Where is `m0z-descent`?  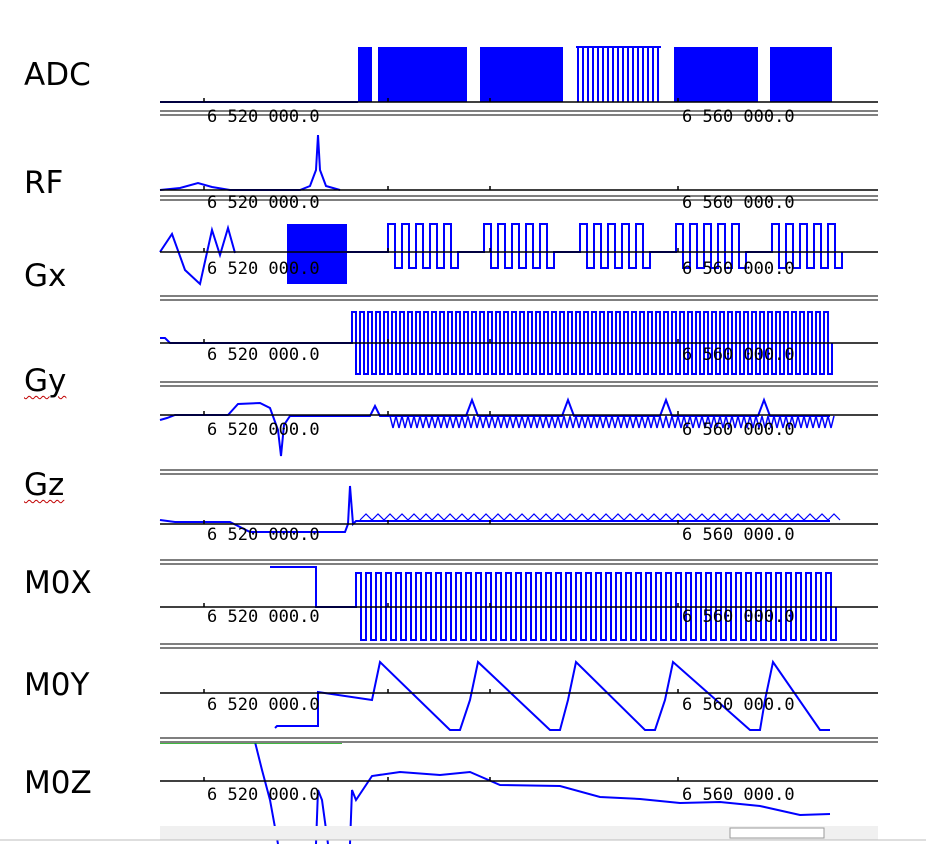
m0z-descent is located at coordinates (266, 792).